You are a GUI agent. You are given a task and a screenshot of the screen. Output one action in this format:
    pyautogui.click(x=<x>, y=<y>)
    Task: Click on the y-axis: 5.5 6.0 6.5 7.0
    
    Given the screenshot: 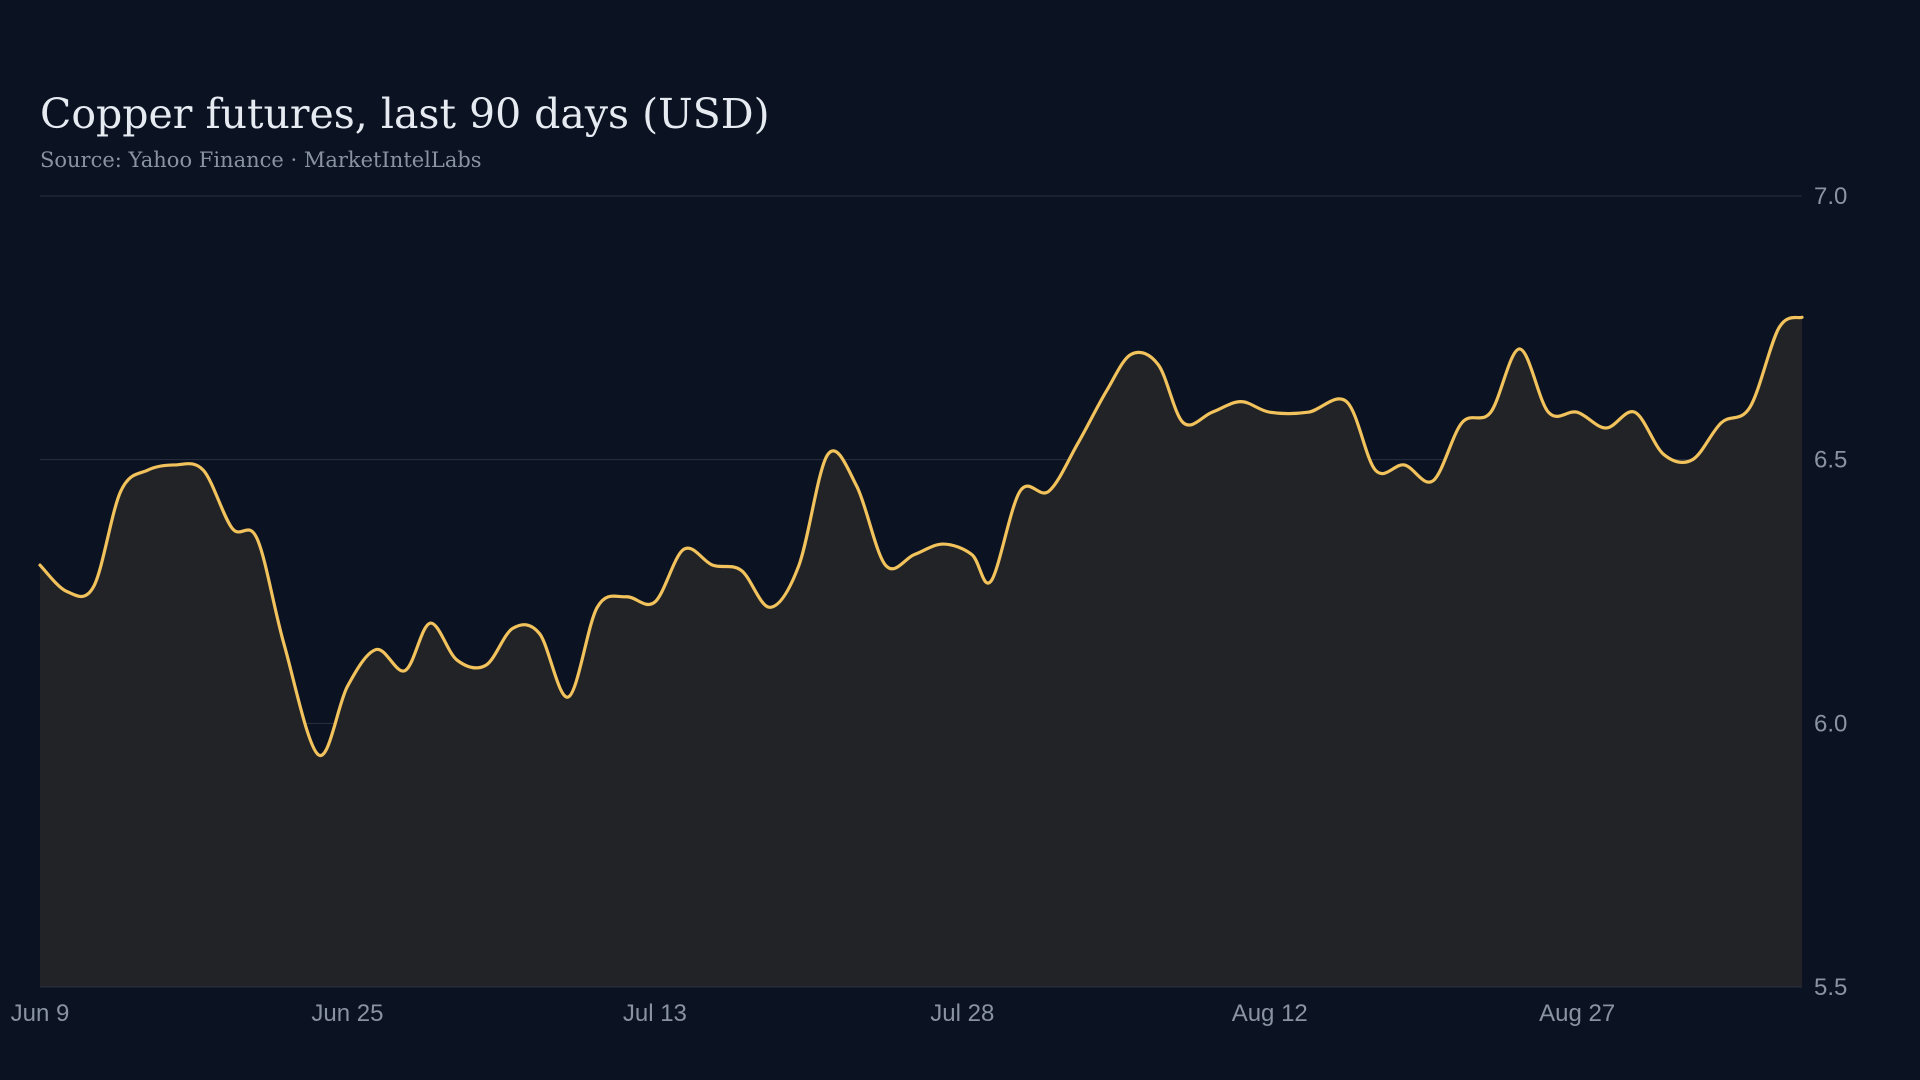 What is the action you would take?
    pyautogui.click(x=1830, y=592)
    